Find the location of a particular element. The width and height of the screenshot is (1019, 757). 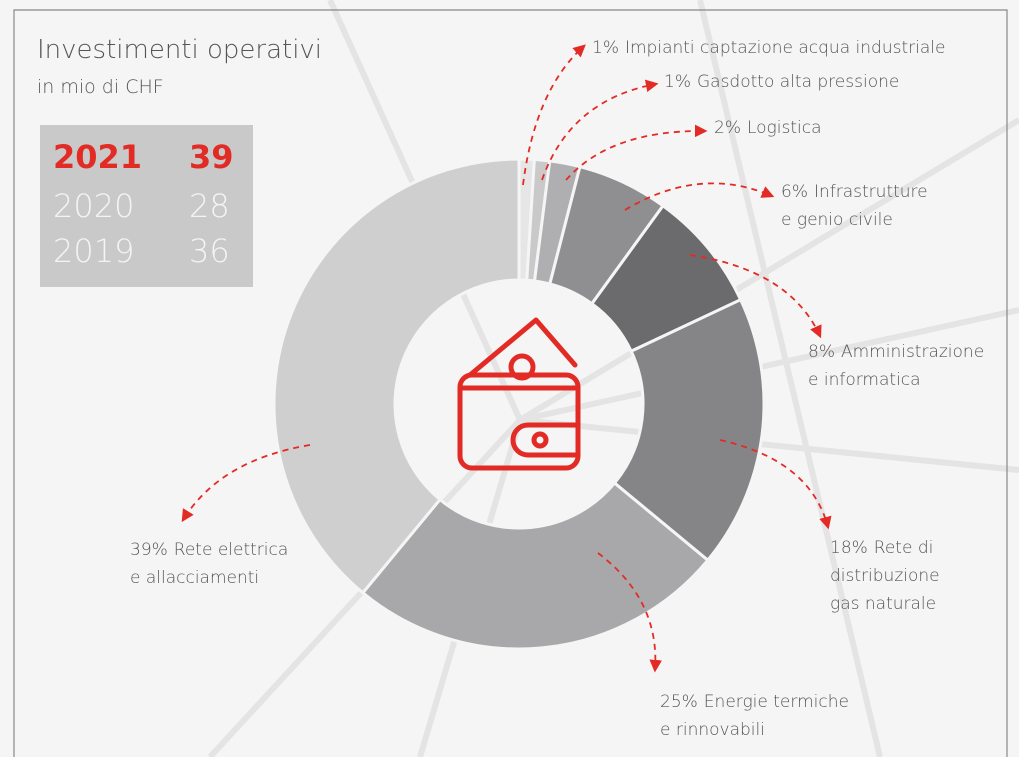

slice-name: e allacciamenti is located at coordinates (194, 578).